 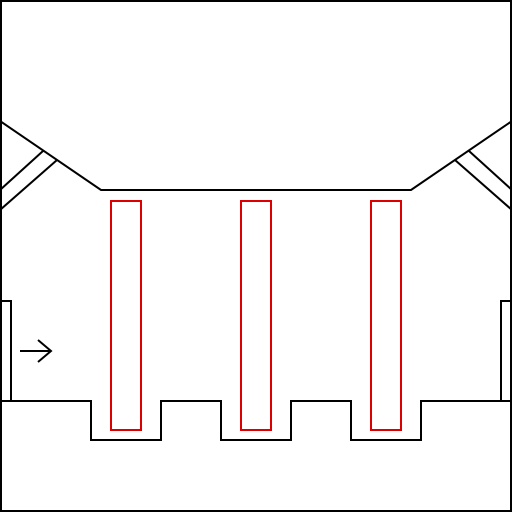 I want to click on left-vent, so click(x=29, y=180).